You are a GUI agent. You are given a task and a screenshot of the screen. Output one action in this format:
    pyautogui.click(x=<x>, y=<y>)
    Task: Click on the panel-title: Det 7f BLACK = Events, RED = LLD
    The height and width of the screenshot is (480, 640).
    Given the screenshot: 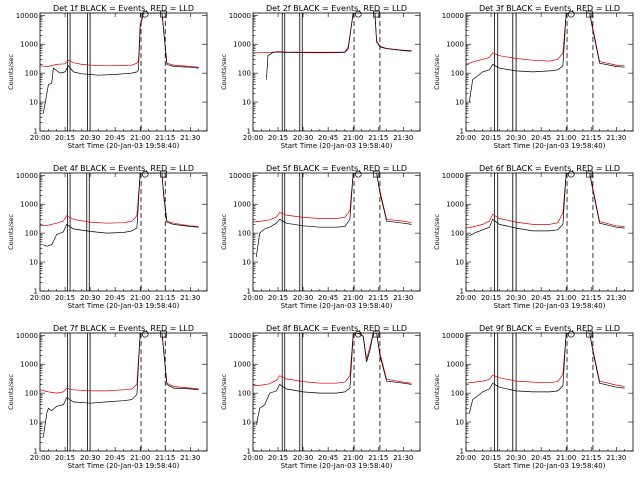 What is the action you would take?
    pyautogui.click(x=123, y=328)
    